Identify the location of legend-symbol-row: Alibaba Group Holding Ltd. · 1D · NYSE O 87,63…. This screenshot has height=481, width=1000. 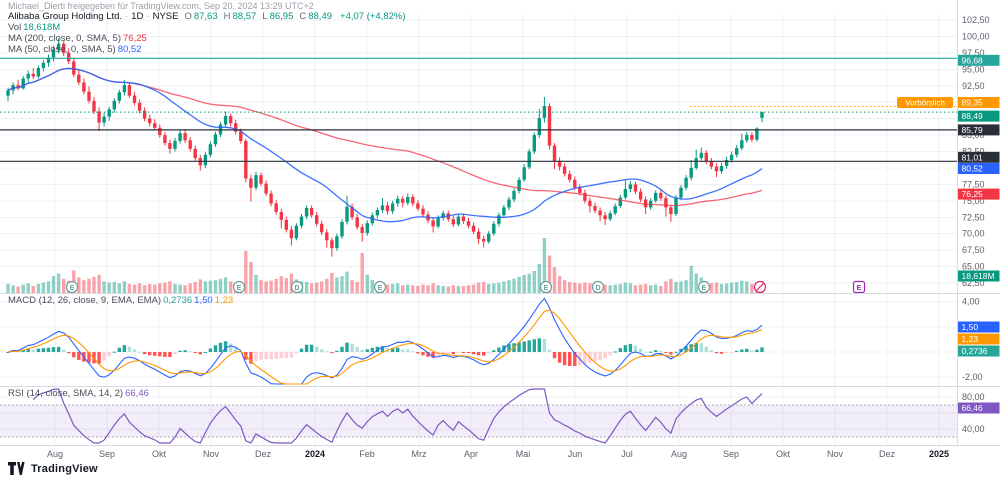
(207, 16).